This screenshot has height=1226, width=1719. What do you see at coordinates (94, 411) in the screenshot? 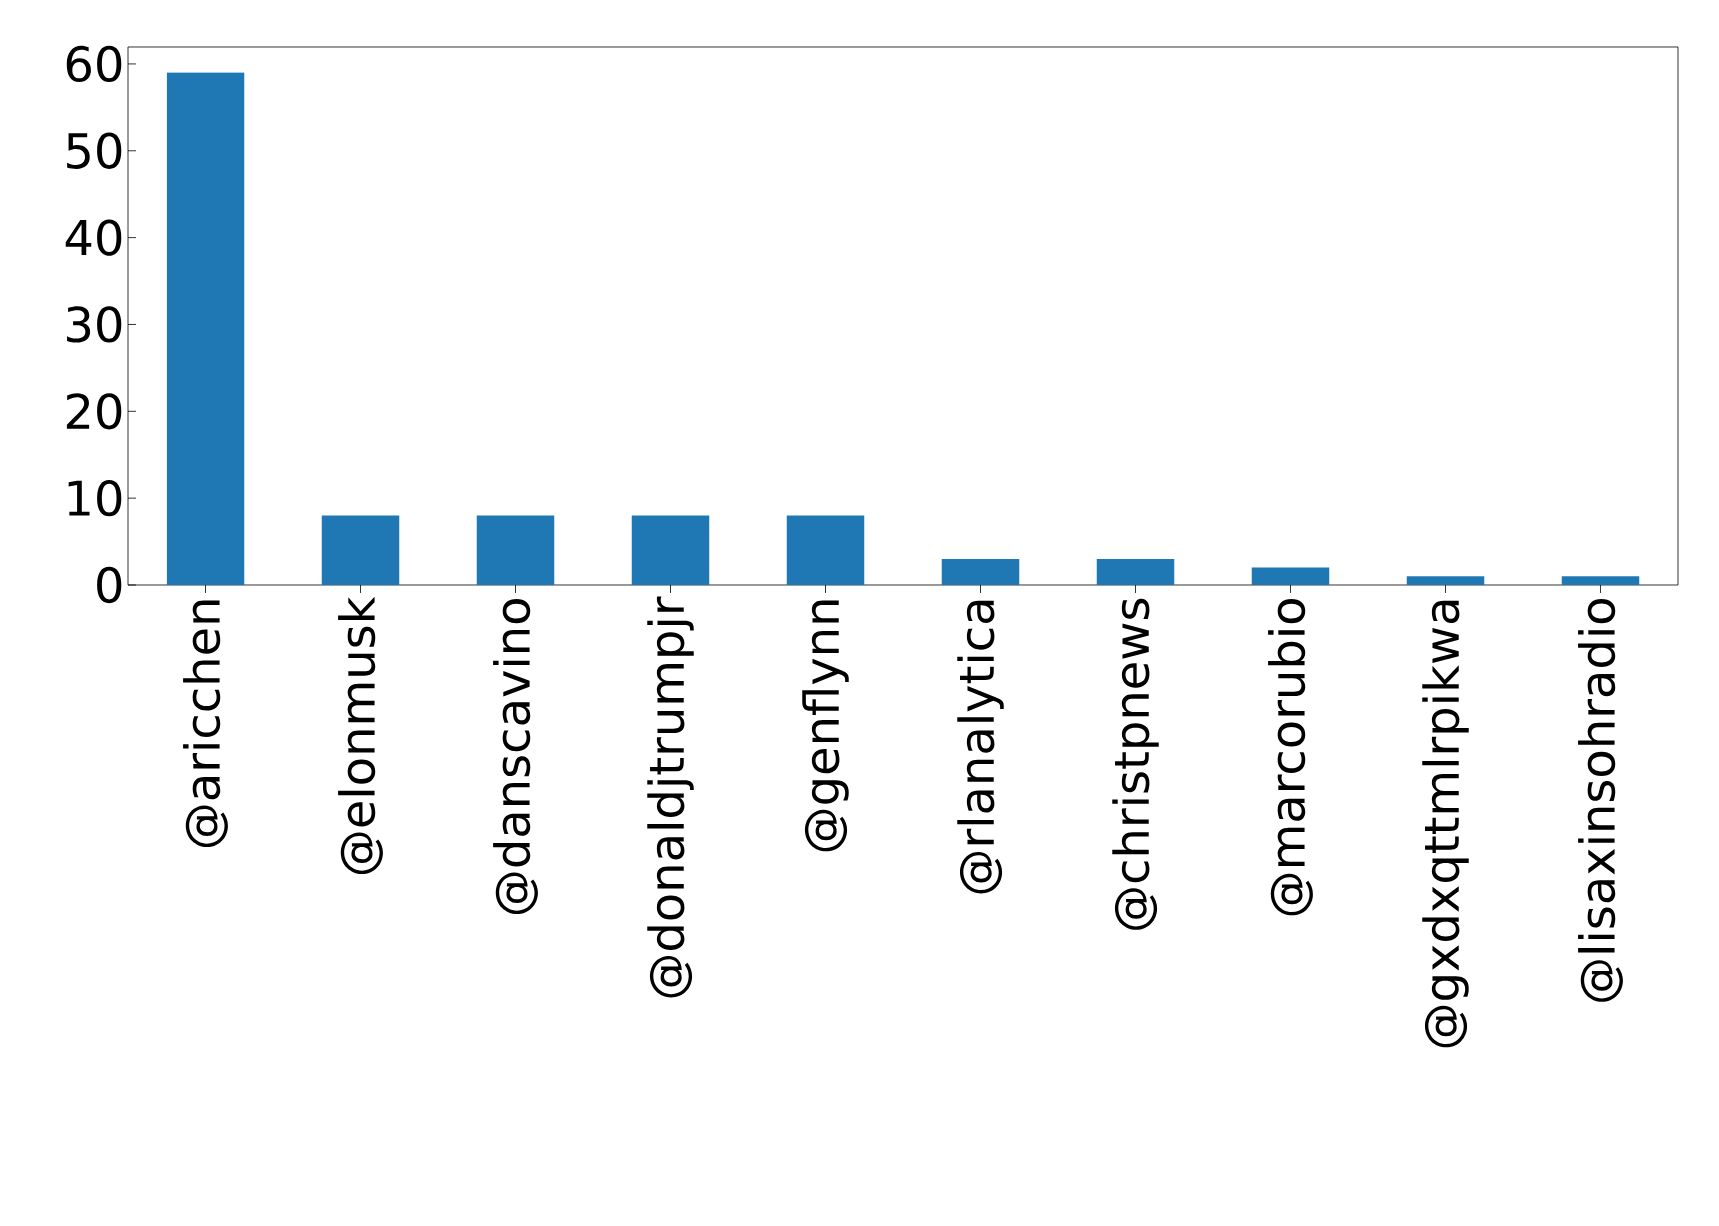
I see `y-tick-label: 20` at bounding box center [94, 411].